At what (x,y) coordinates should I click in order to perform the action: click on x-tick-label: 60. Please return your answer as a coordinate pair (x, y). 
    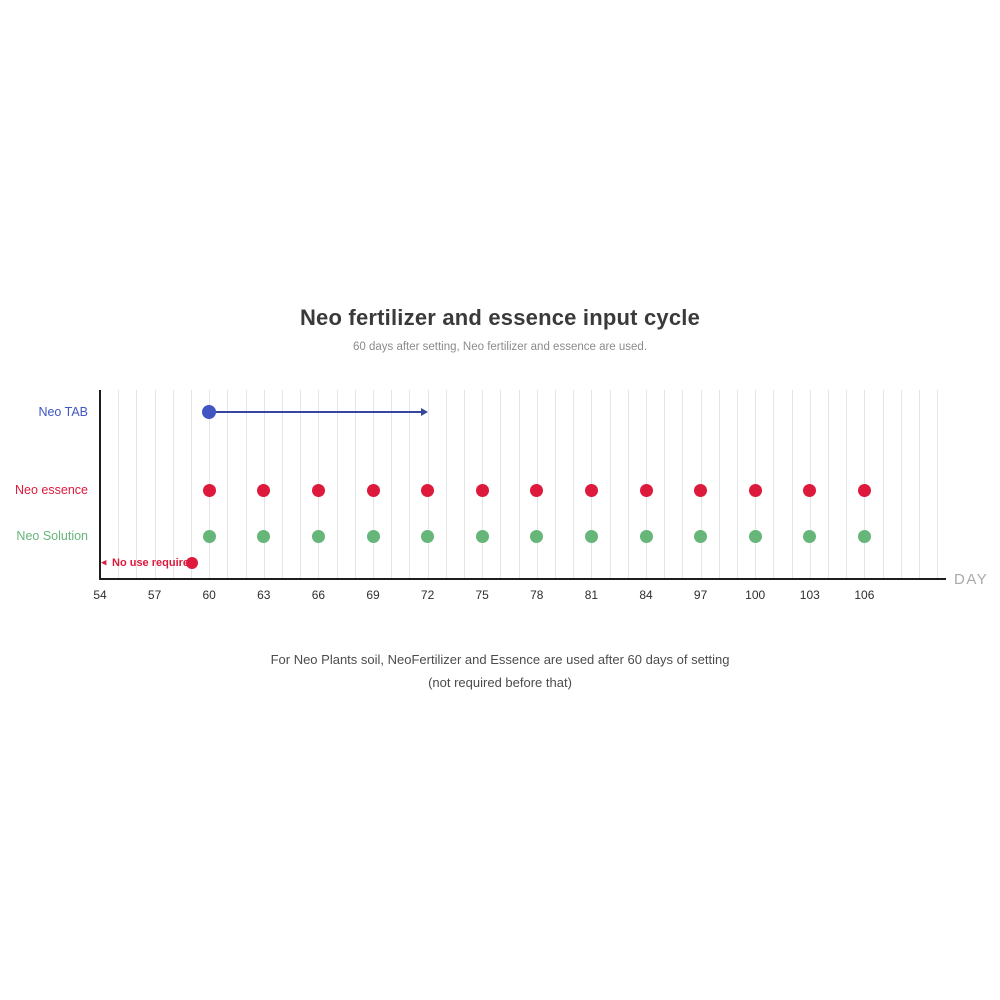
    Looking at the image, I should click on (209, 595).